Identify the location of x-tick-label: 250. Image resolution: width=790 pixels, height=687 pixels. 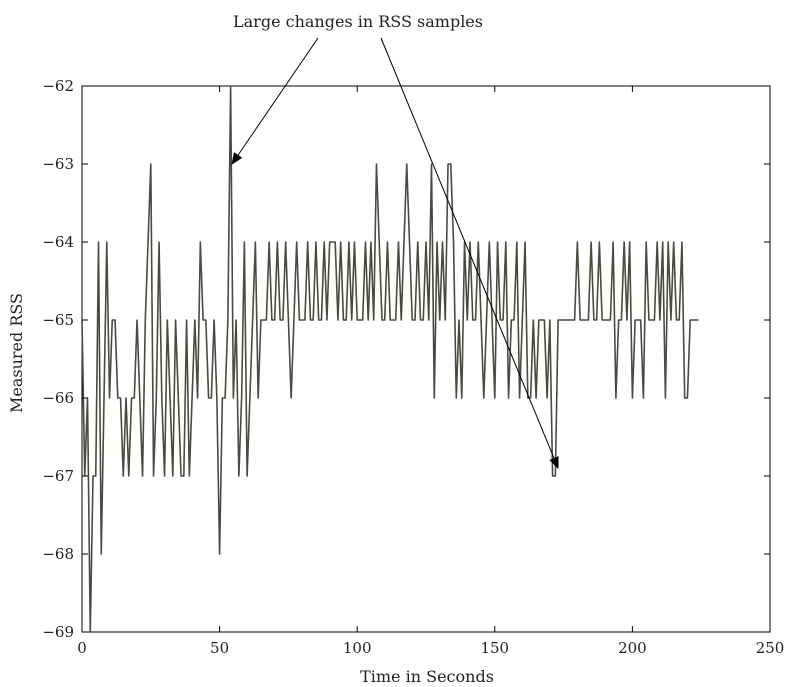
(770, 648).